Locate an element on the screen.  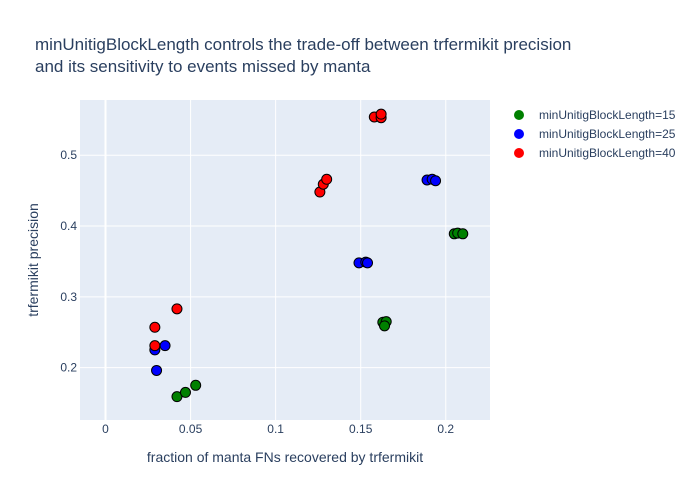
y-tick-label: 0.4 is located at coordinates (68, 226).